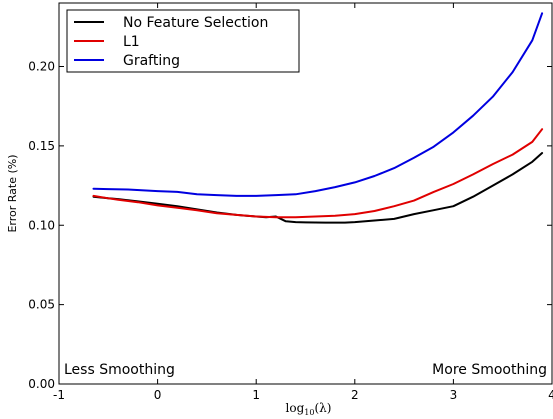  I want to click on y-tick-label: 0.00, so click(41, 384).